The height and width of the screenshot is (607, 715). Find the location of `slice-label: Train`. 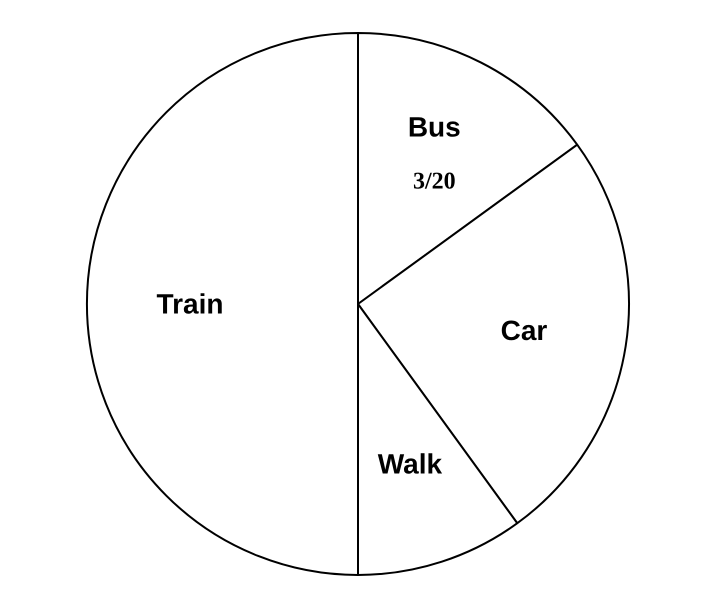

slice-label: Train is located at coordinates (190, 304).